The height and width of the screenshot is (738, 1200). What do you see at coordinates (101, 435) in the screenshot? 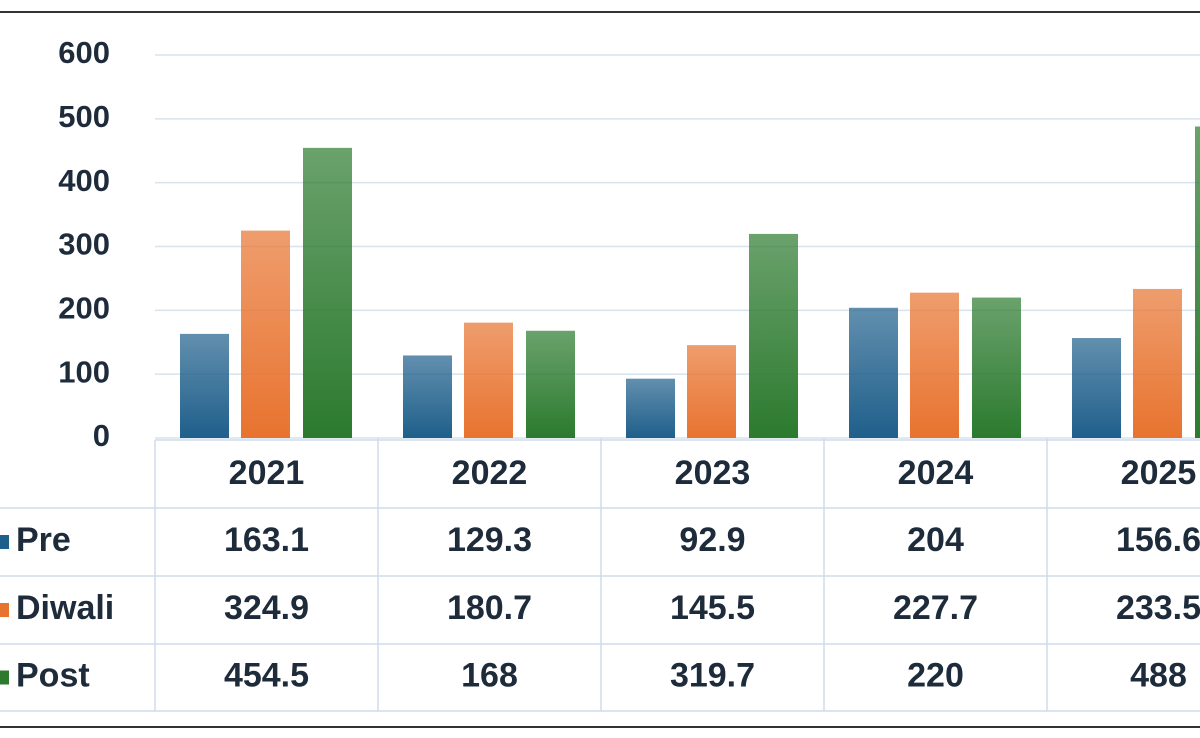
I see `y-tick-label: 0` at bounding box center [101, 435].